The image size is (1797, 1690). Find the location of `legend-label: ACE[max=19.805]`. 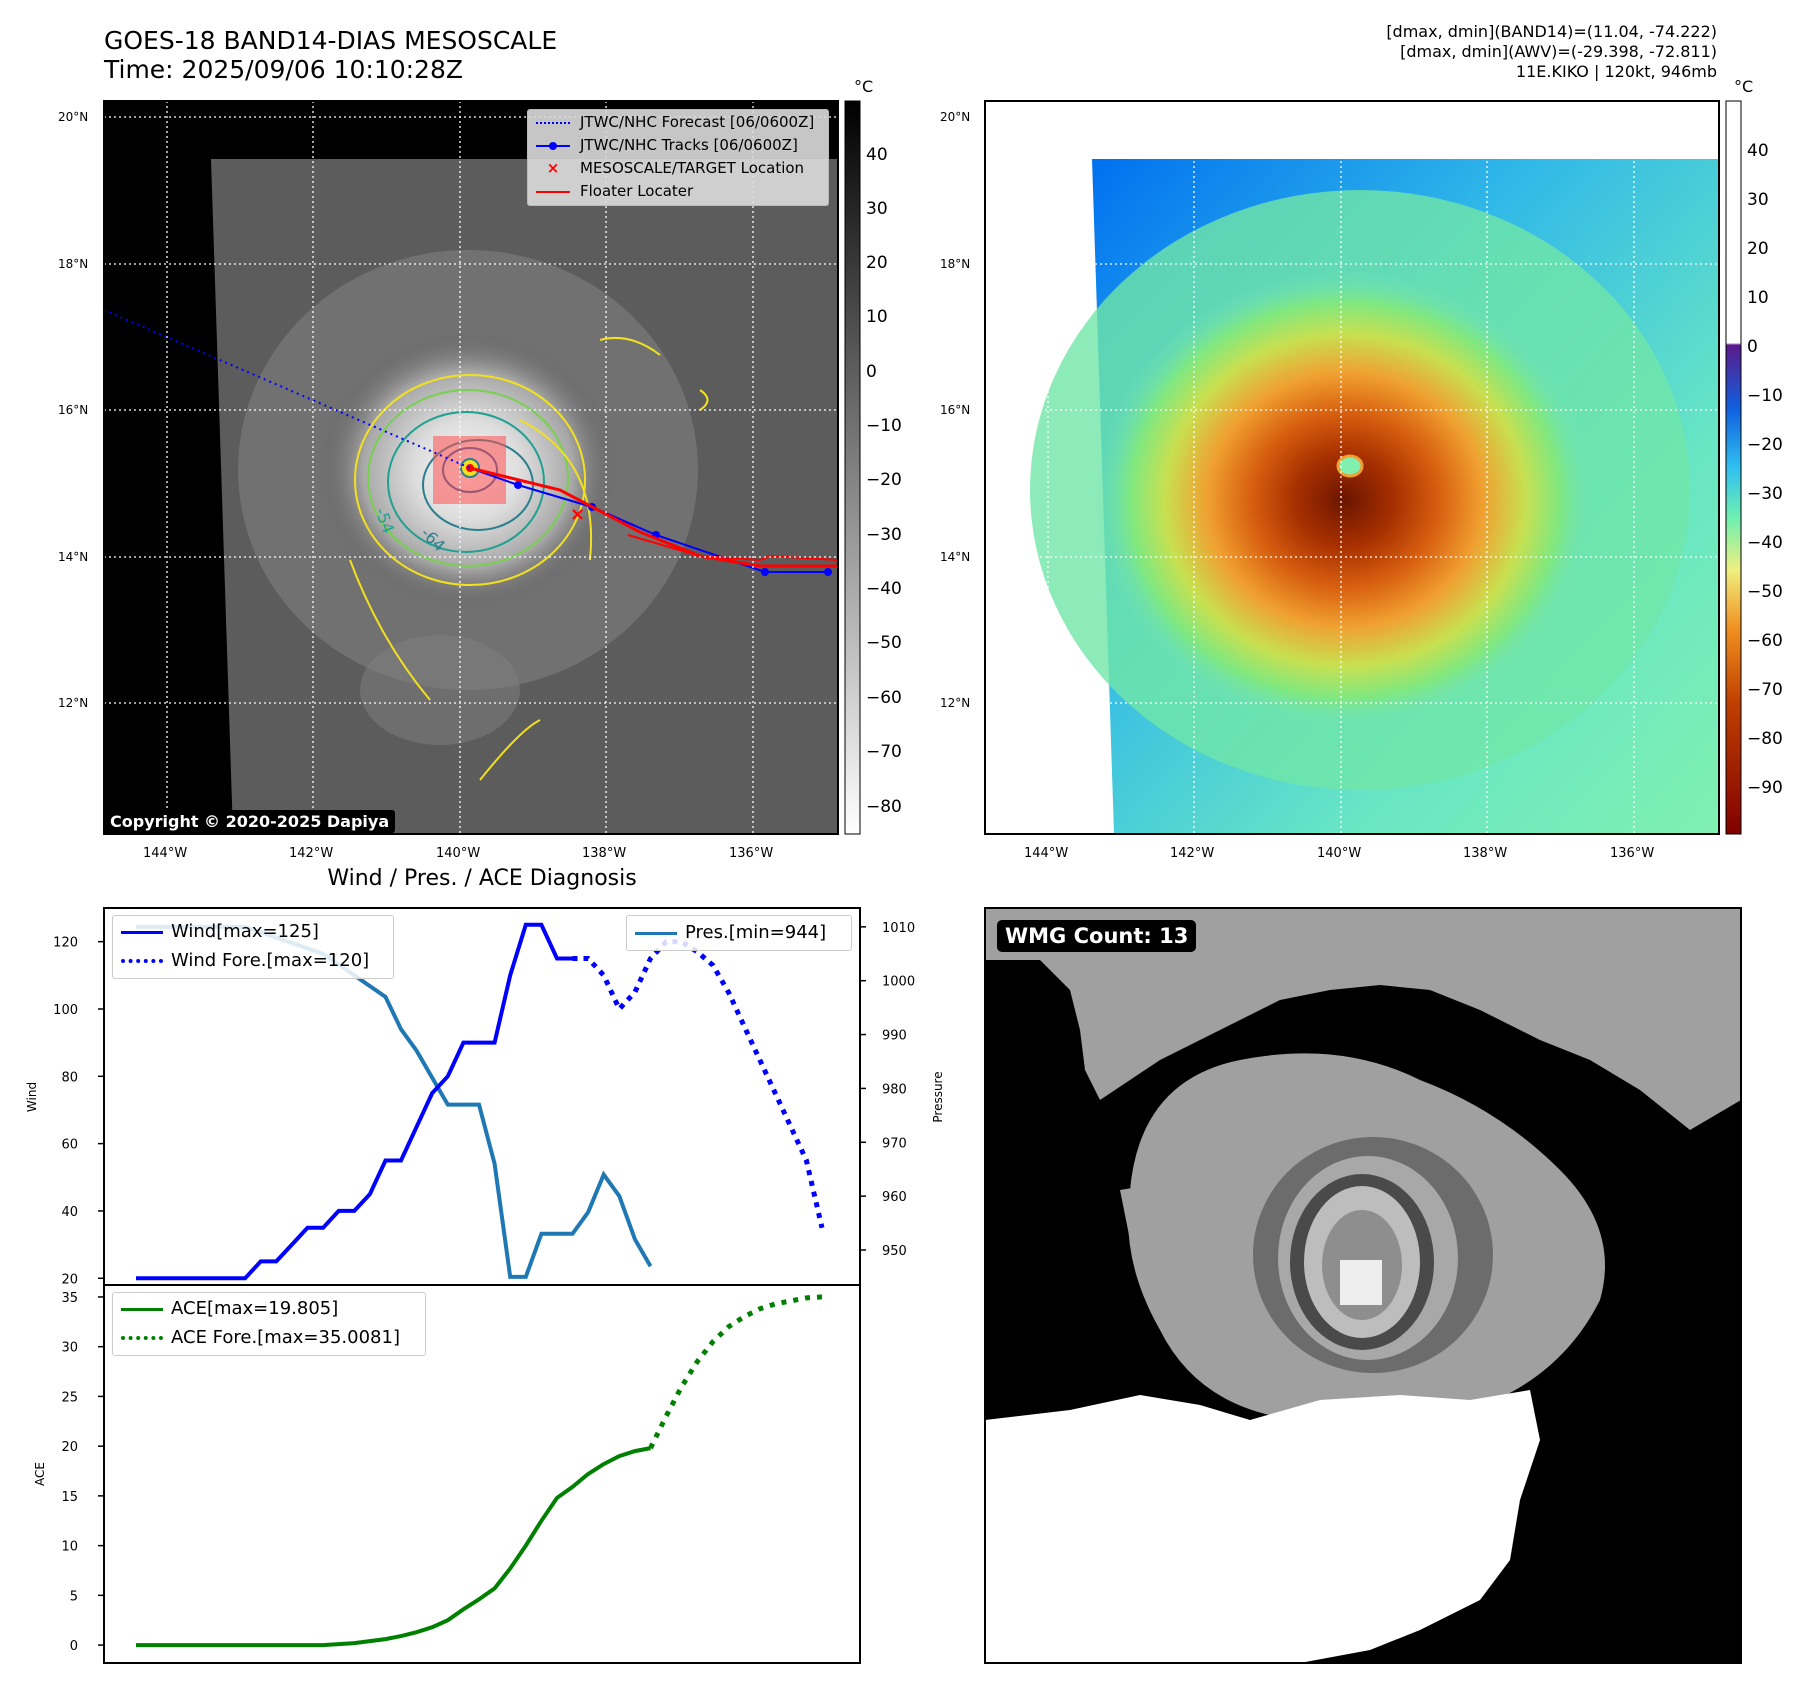

legend-label: ACE[max=19.805] is located at coordinates (255, 1308).